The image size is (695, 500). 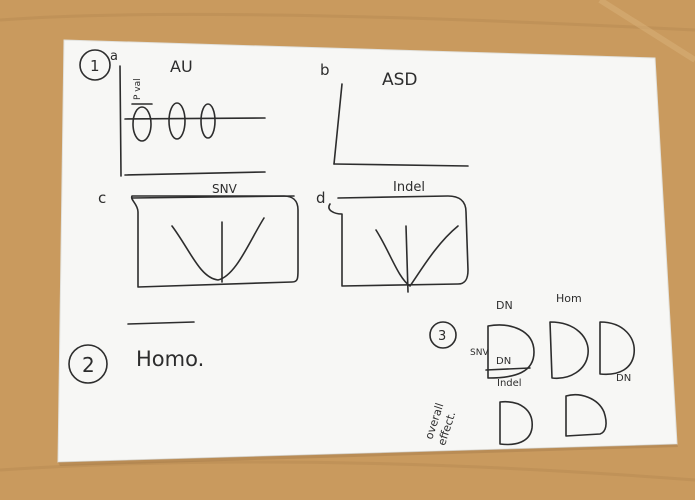 I want to click on panel-c-title: SNV, so click(x=225, y=189).